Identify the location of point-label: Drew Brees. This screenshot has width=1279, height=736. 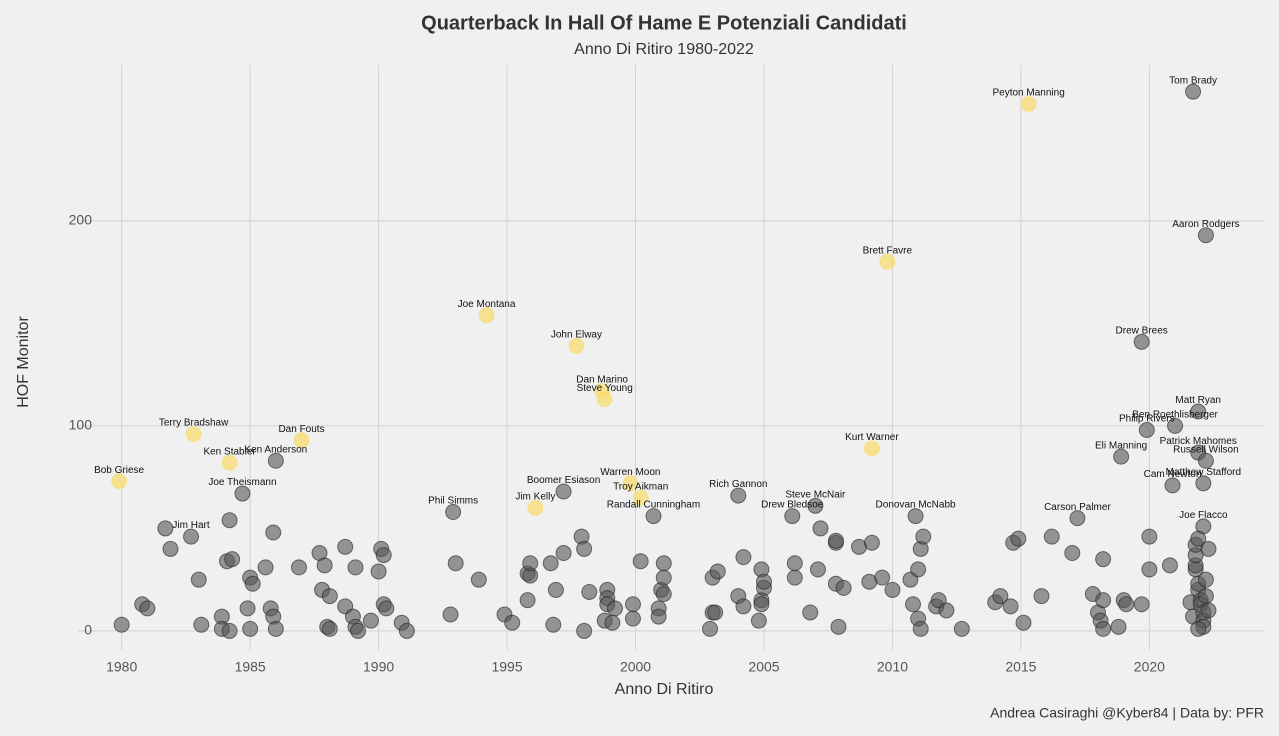
(1142, 330).